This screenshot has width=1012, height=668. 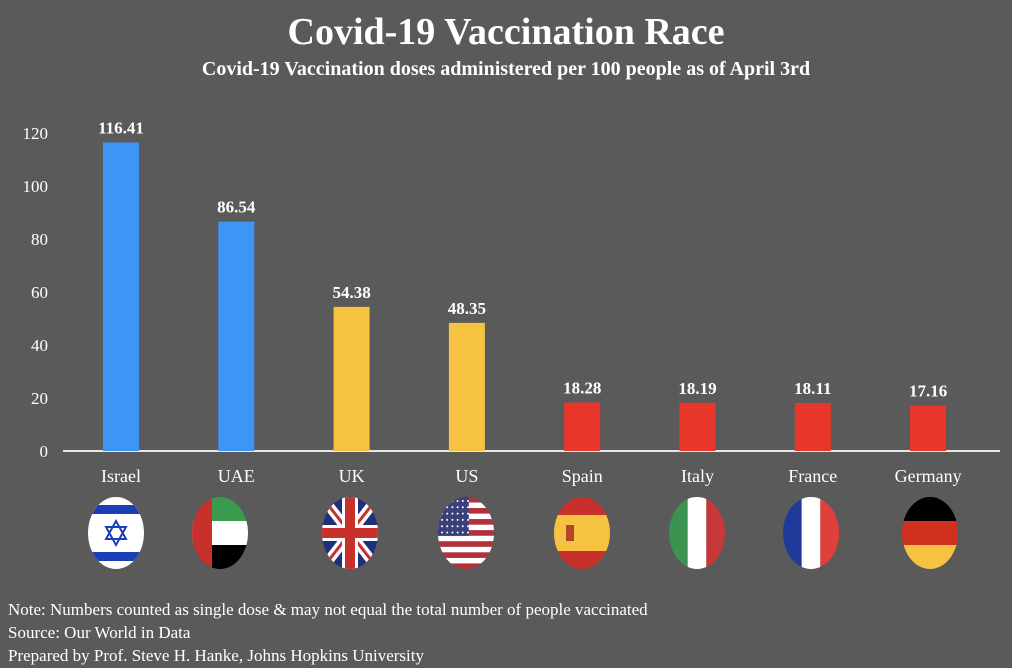 I want to click on spain-flag-icon, so click(x=582, y=533).